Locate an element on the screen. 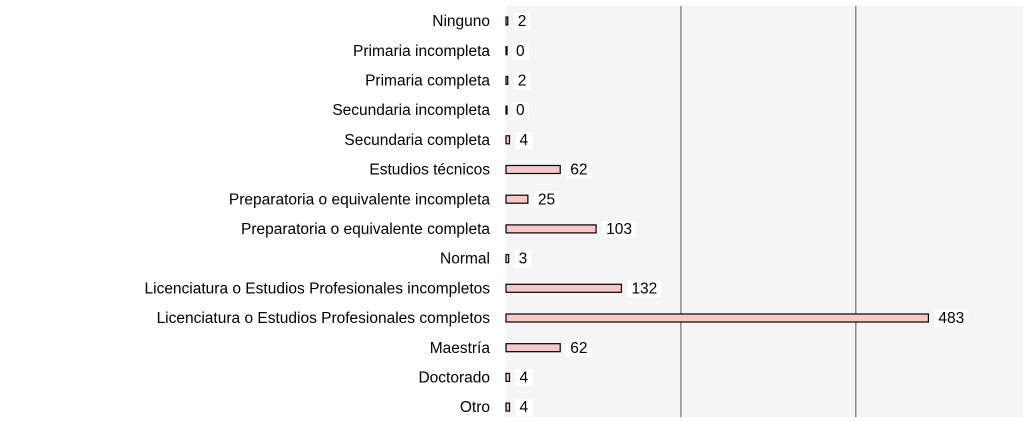  y-tick-label: Primaria completa is located at coordinates (427, 80).